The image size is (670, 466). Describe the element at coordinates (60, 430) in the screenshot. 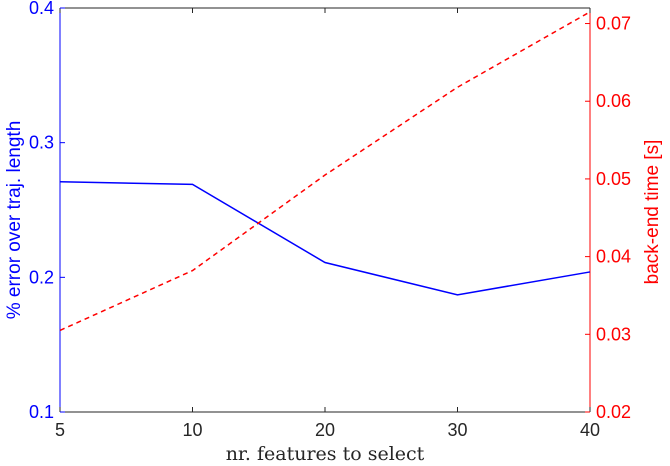

I see `x-tick-label: 5` at that location.